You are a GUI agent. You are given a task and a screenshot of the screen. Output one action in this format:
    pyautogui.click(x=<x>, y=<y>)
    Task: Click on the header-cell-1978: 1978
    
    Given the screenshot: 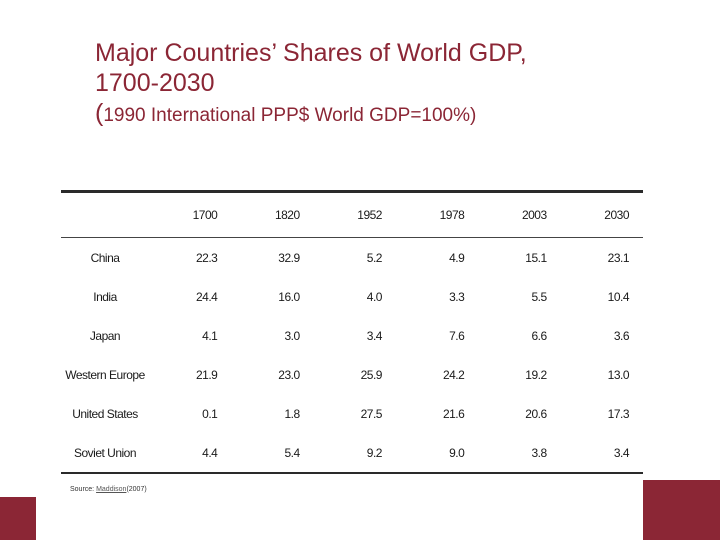 What is the action you would take?
    pyautogui.click(x=437, y=215)
    